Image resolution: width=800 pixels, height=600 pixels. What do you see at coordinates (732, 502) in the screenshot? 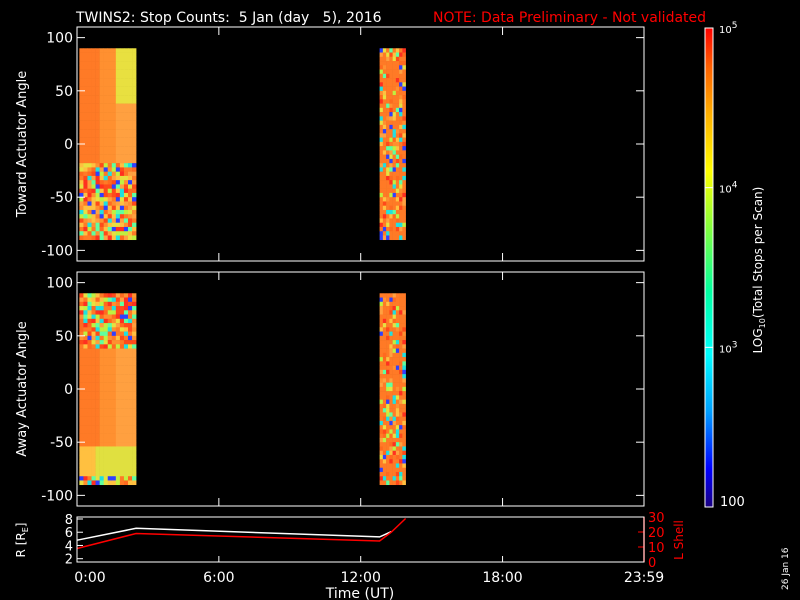
I see `colorbar-min-label: 100` at bounding box center [732, 502].